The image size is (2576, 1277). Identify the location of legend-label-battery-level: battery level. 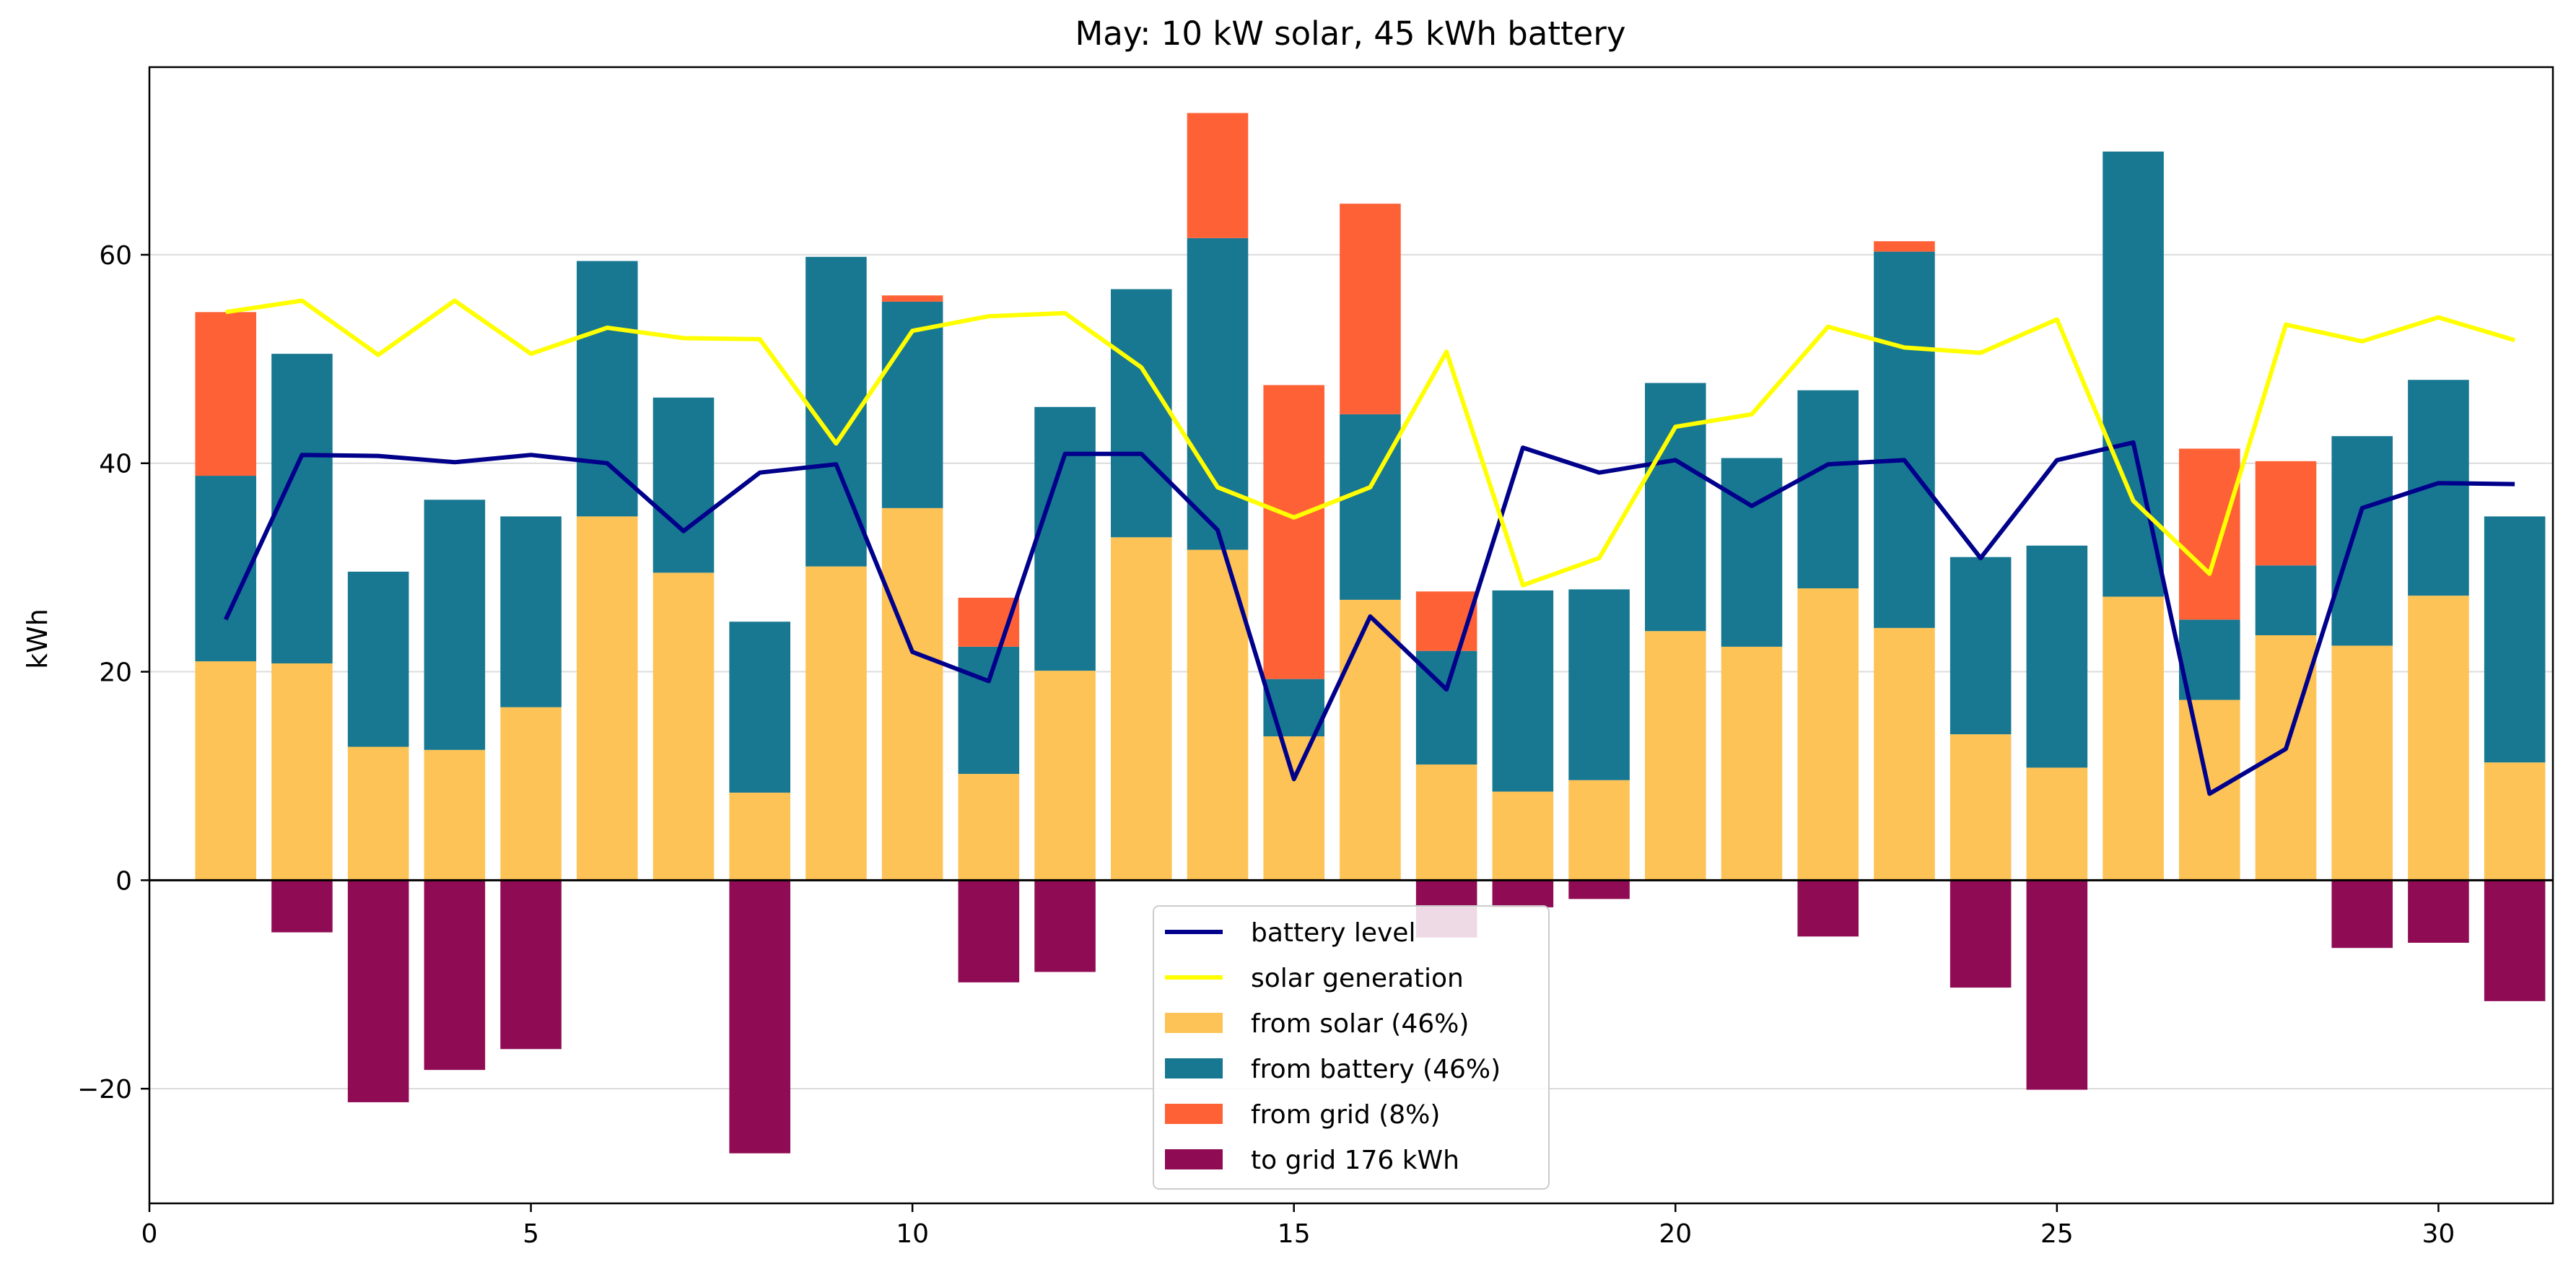
(1333, 933).